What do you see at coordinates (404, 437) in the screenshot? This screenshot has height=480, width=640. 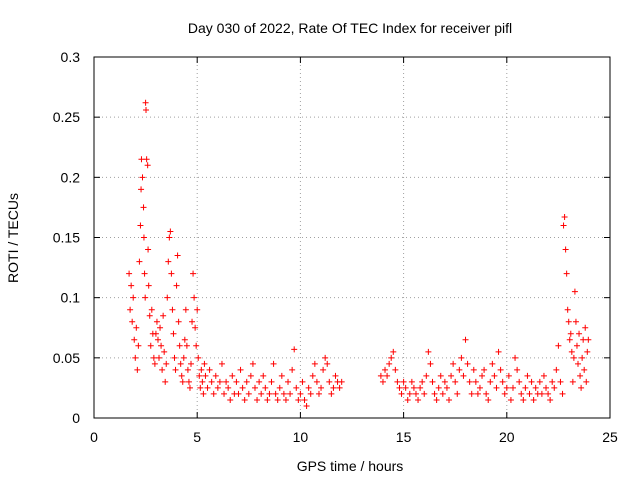 I see `x-tick-label: 15` at bounding box center [404, 437].